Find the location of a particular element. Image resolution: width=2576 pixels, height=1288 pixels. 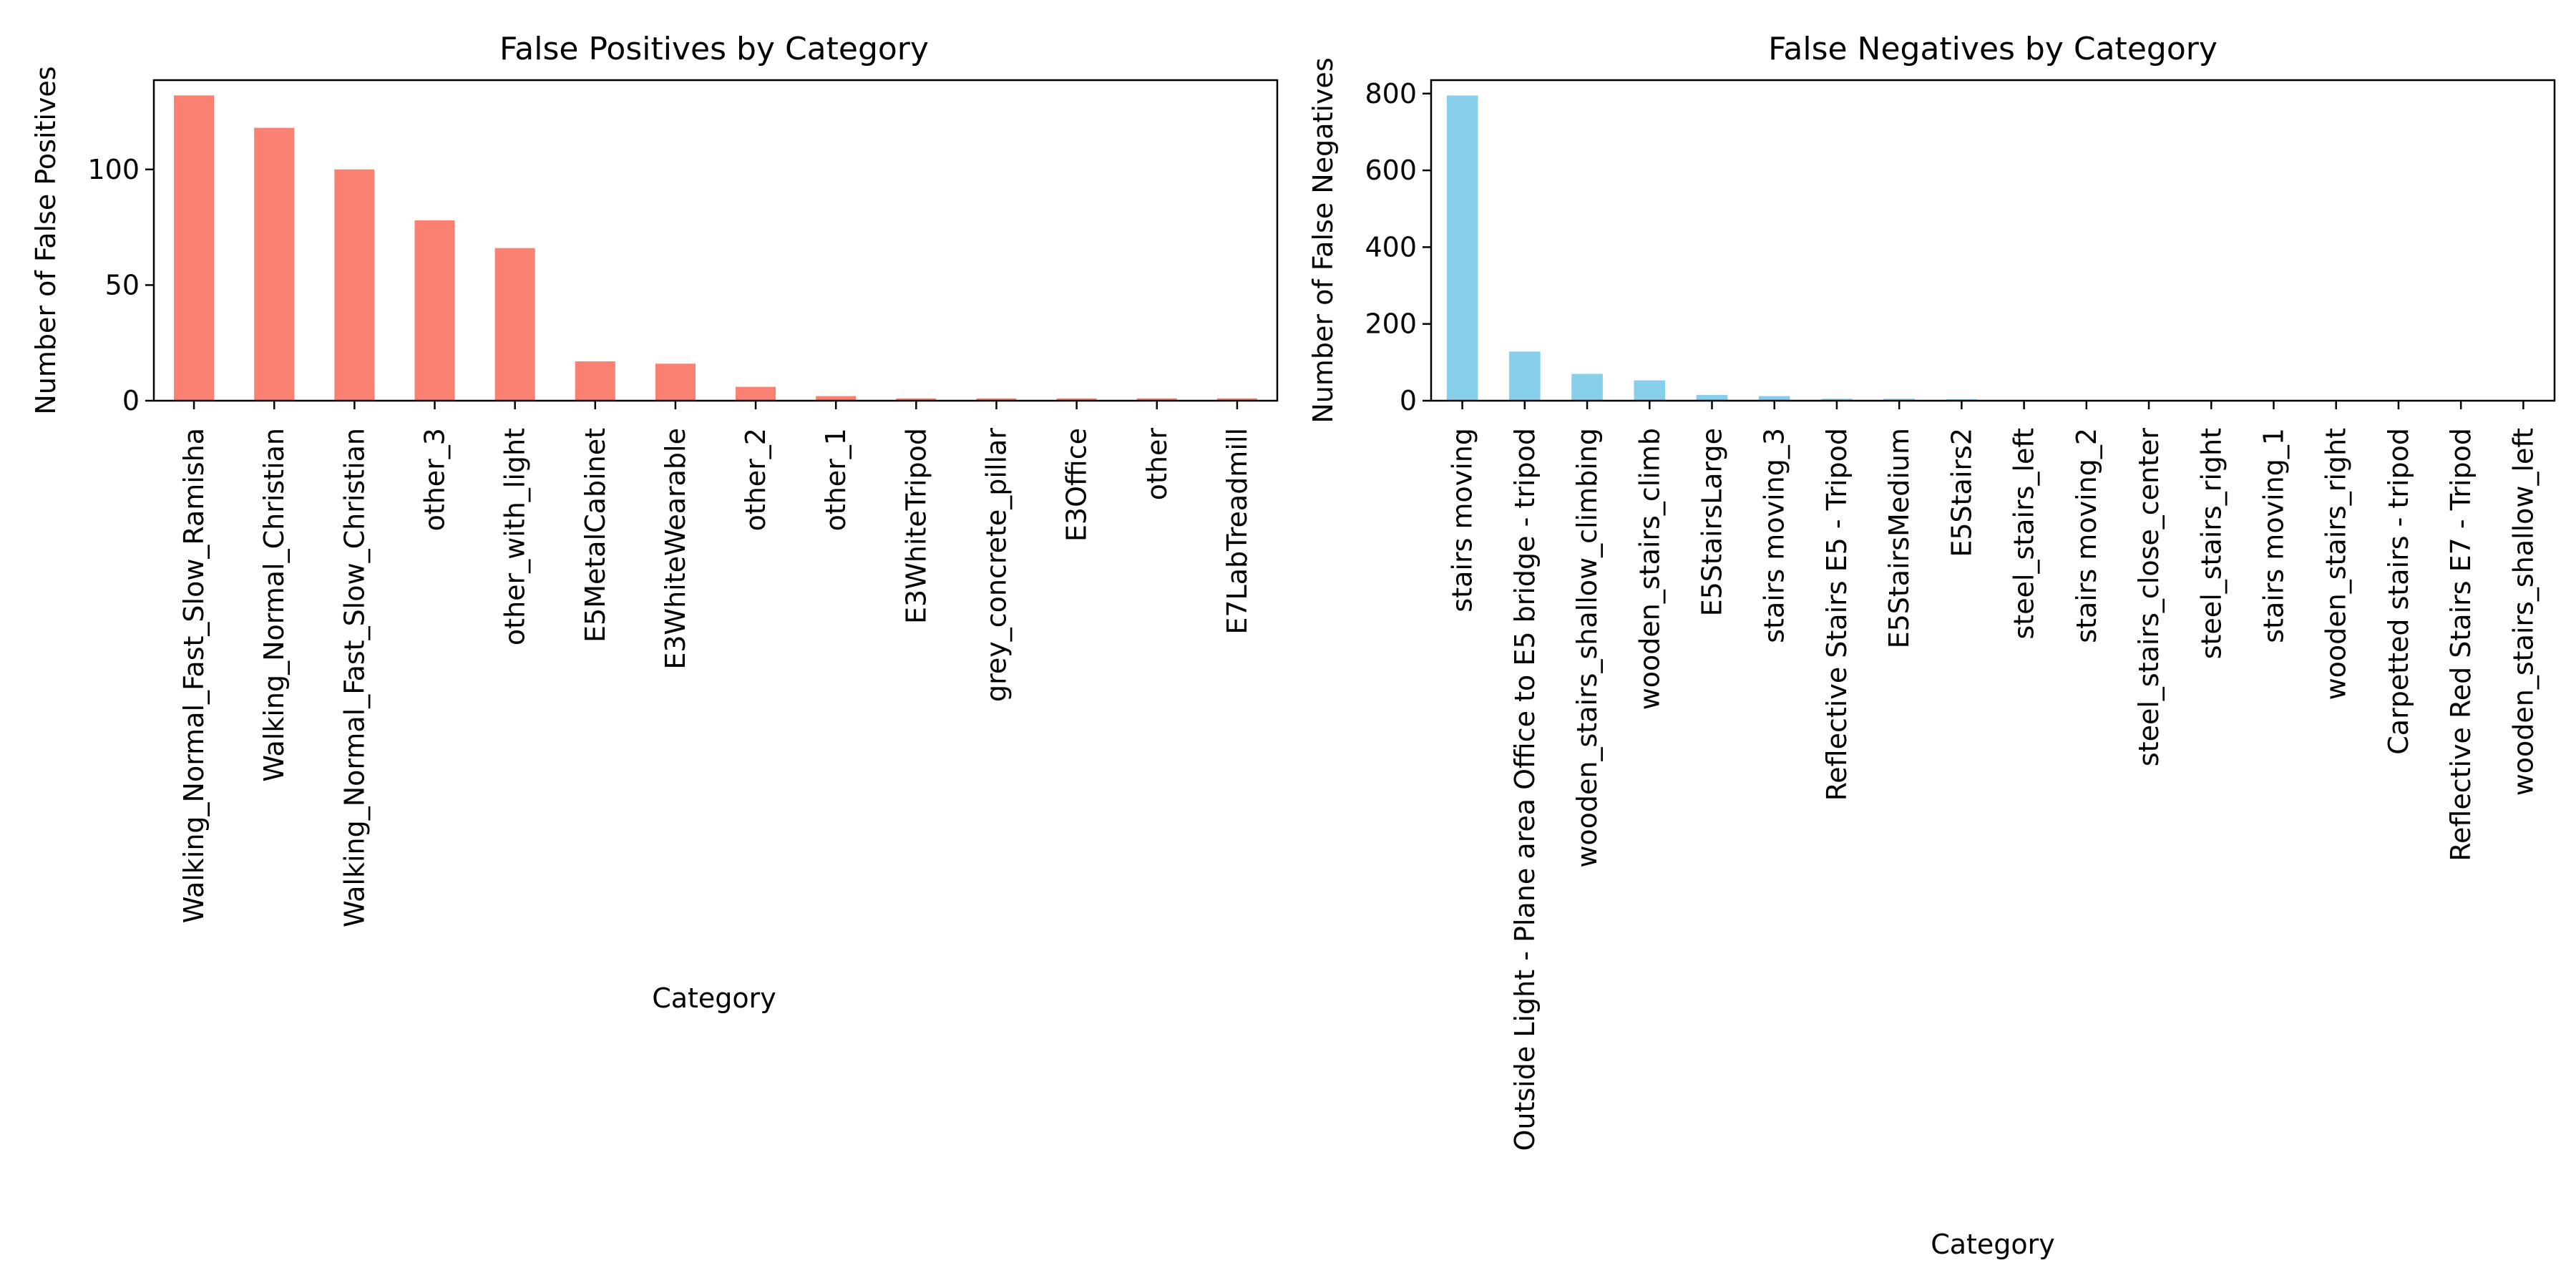

x-tick-label: other is located at coordinates (1157, 464).